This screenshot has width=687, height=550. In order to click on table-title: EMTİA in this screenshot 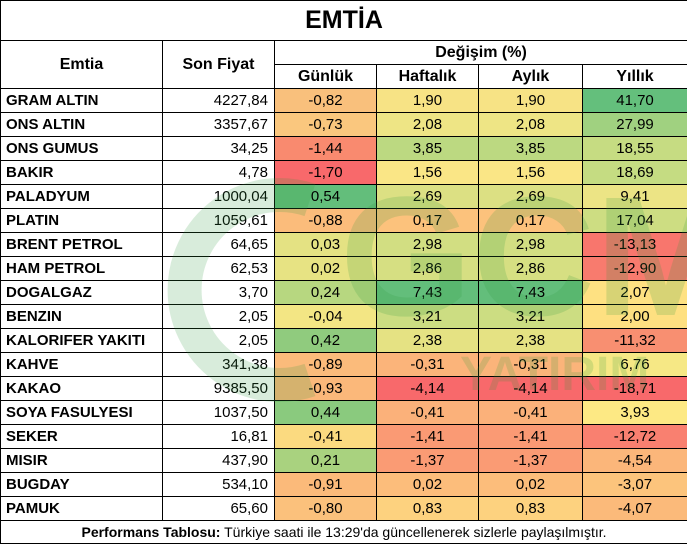, I will do `click(343, 20)`.